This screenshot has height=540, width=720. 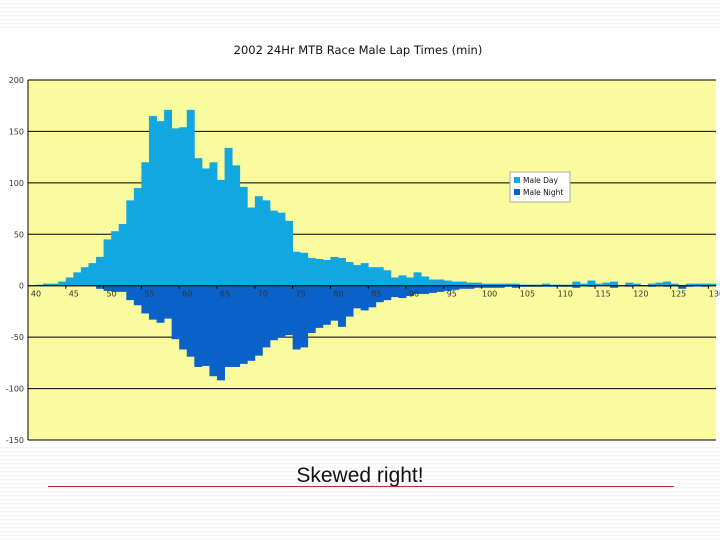 I want to click on y-tick-label: -150, so click(x=15, y=440).